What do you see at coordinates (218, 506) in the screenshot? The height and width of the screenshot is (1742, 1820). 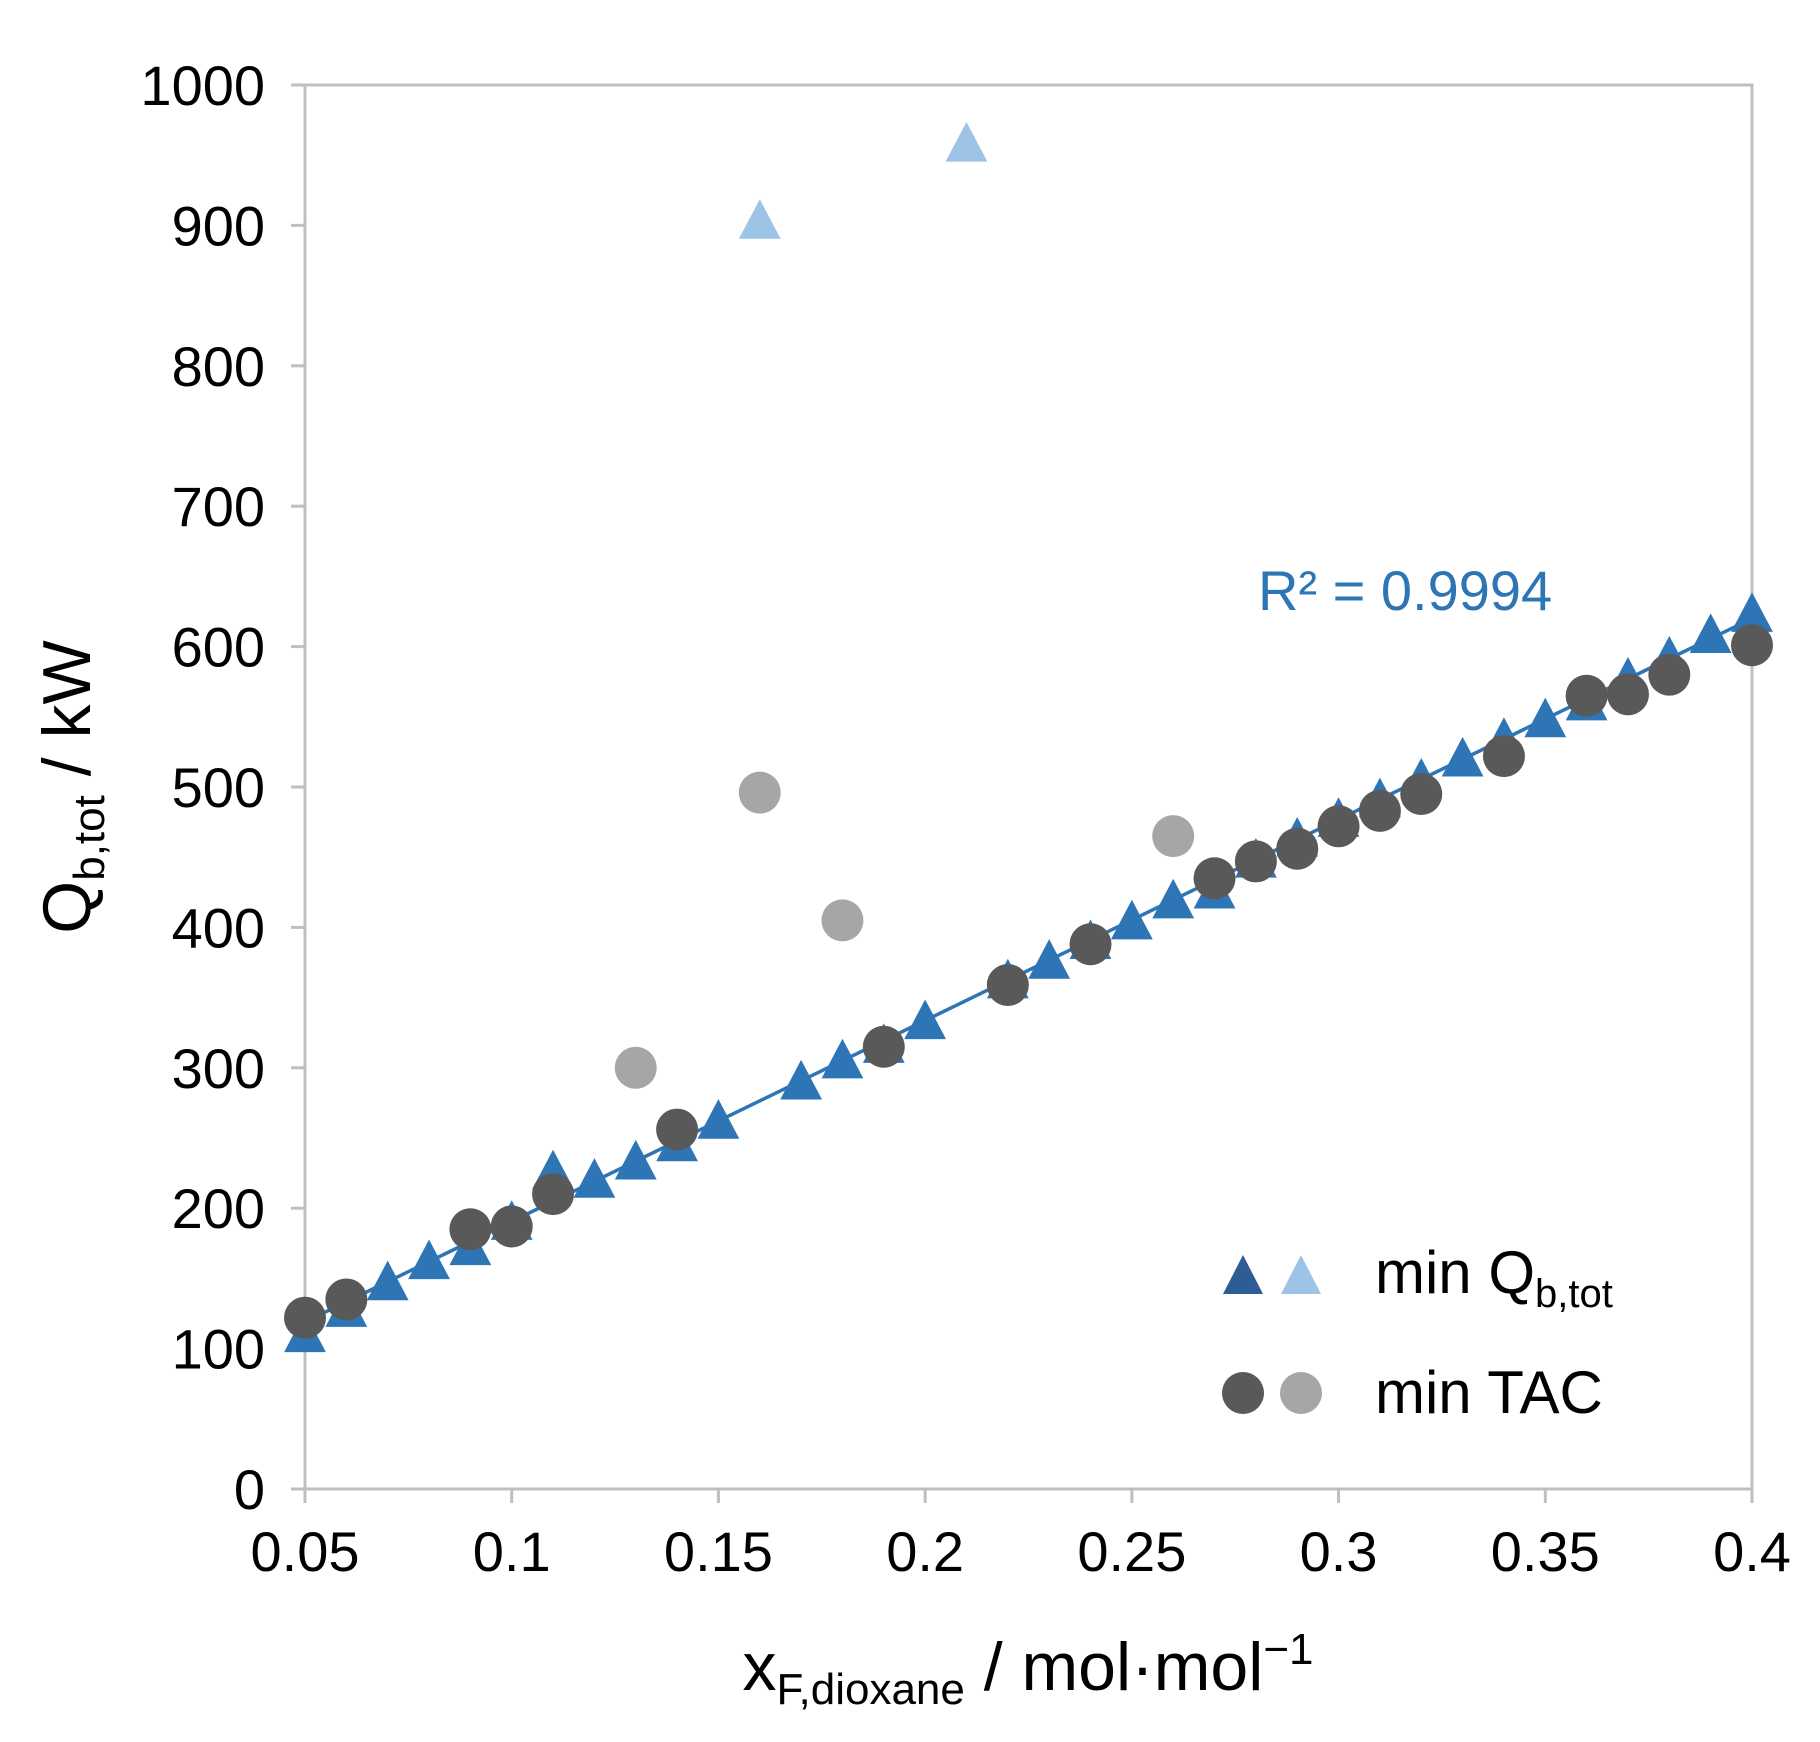 I see `y-tick-label: 700` at bounding box center [218, 506].